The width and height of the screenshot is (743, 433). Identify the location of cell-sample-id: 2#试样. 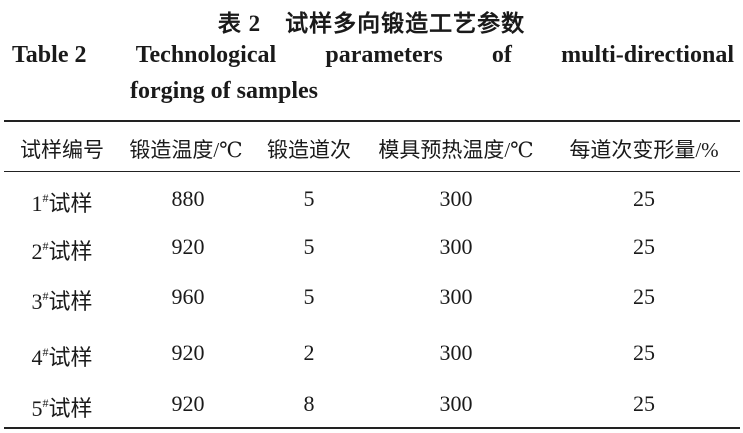
(61, 250).